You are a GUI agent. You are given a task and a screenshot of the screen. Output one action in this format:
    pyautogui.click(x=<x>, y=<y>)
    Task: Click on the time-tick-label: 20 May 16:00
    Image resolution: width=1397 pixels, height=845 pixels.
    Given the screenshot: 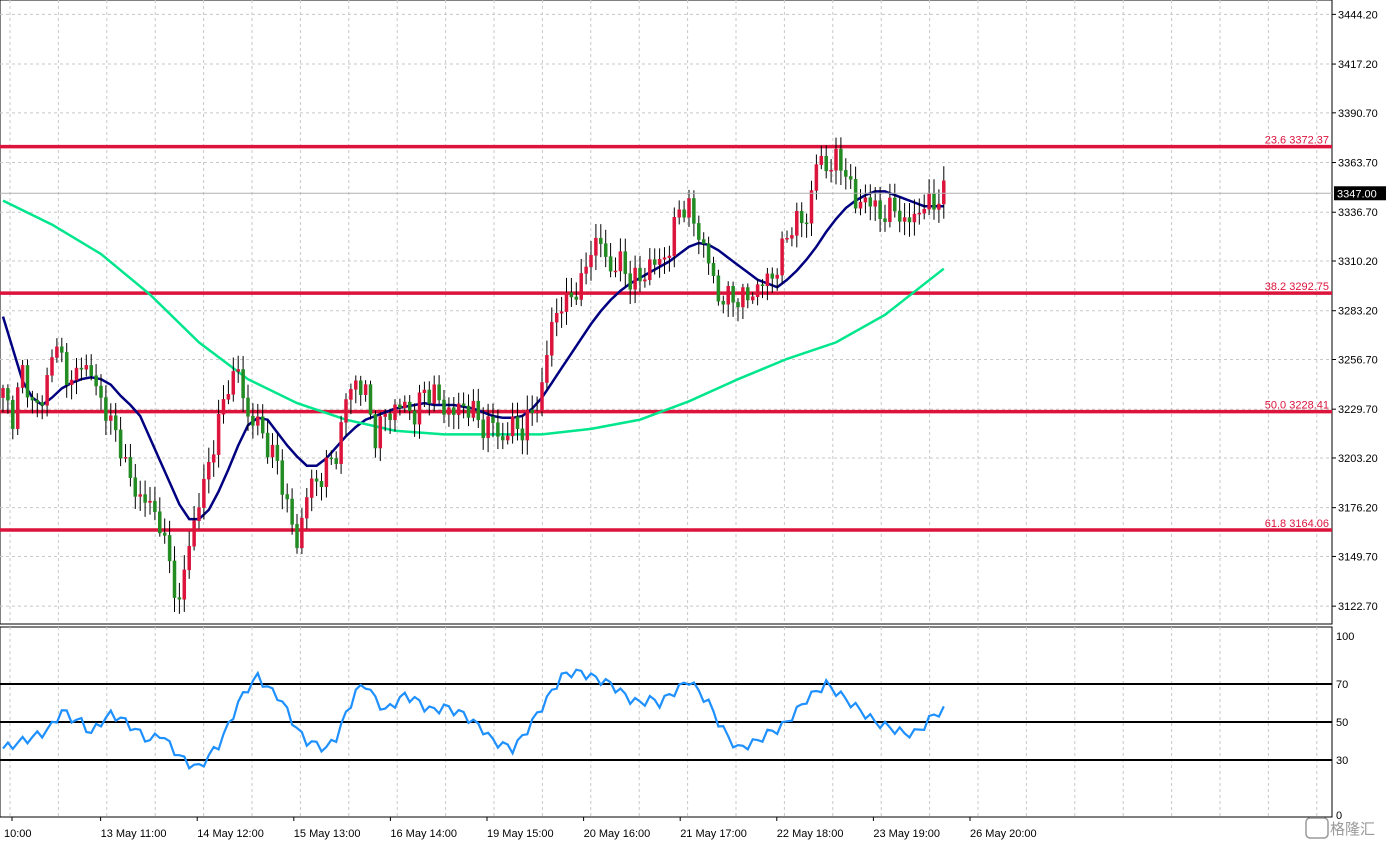 What is the action you would take?
    pyautogui.click(x=617, y=834)
    